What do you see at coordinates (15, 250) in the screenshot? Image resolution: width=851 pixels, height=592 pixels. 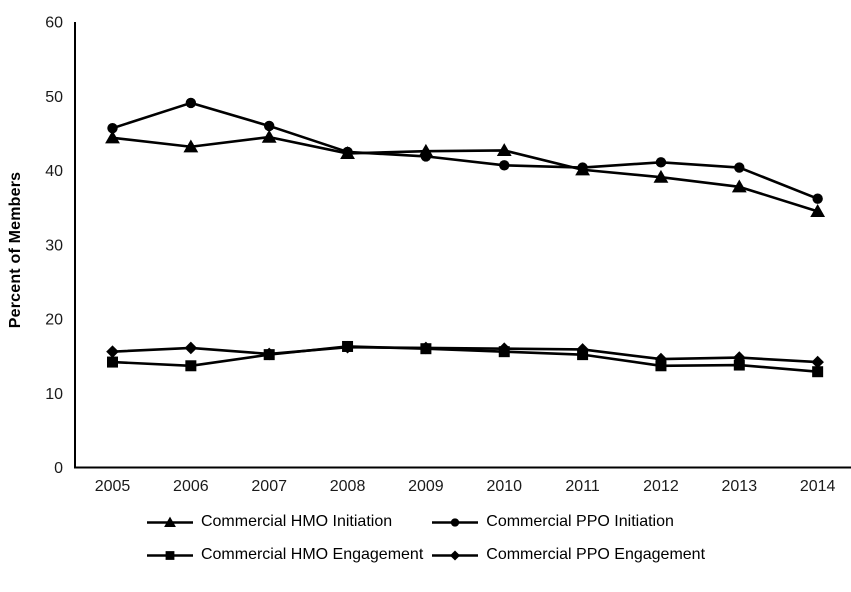 I see `y-axis-title: Percent of Members` at bounding box center [15, 250].